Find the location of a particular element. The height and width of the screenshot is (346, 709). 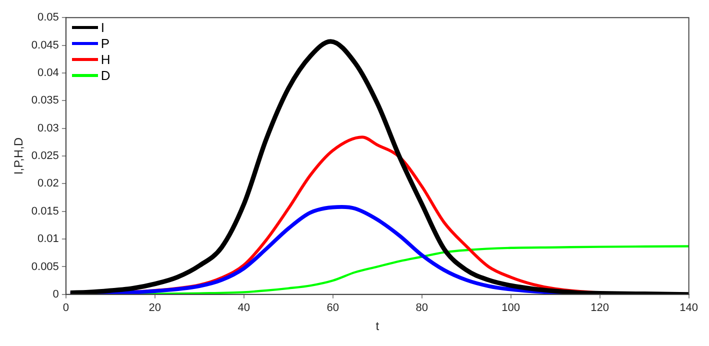

y-tick-label: 0.005 is located at coordinates (45, 266).